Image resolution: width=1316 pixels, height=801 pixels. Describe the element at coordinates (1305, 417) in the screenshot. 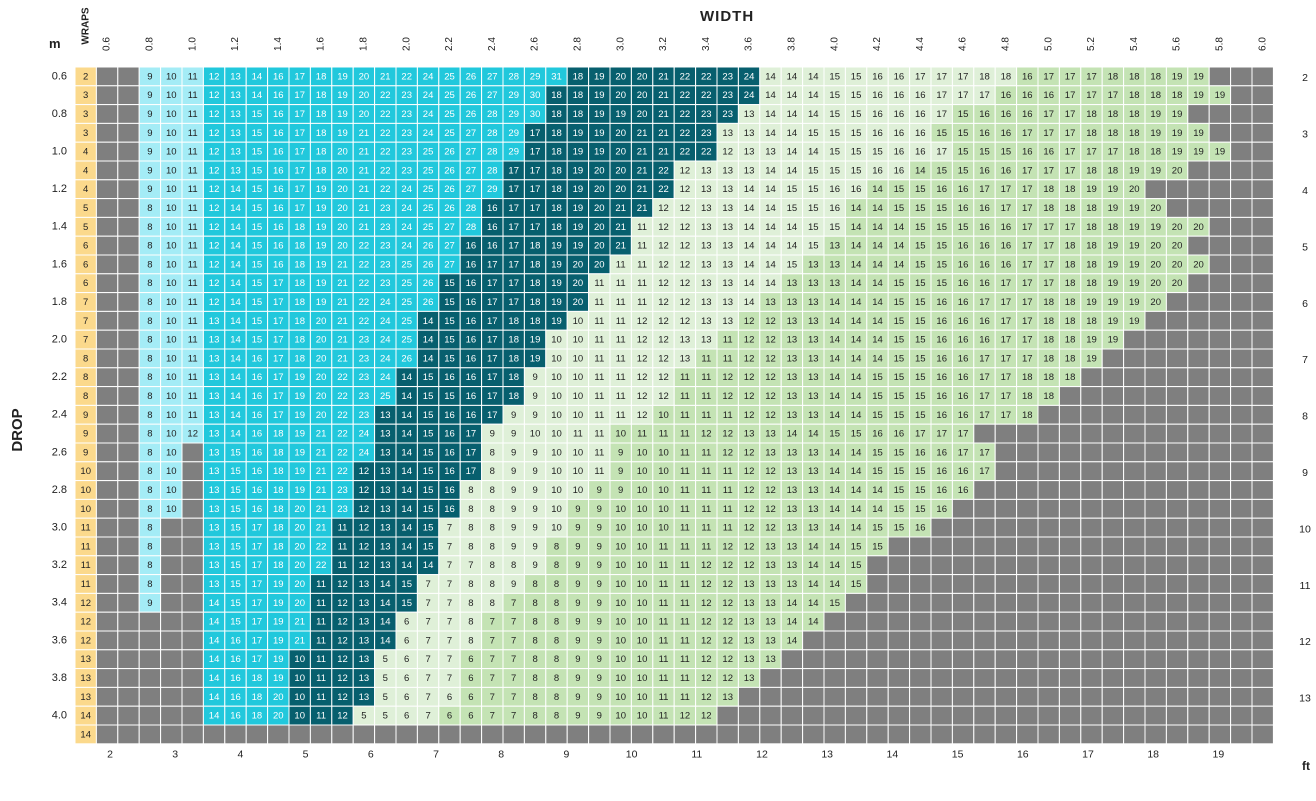

I see `drop-tick-ft: 8` at that location.